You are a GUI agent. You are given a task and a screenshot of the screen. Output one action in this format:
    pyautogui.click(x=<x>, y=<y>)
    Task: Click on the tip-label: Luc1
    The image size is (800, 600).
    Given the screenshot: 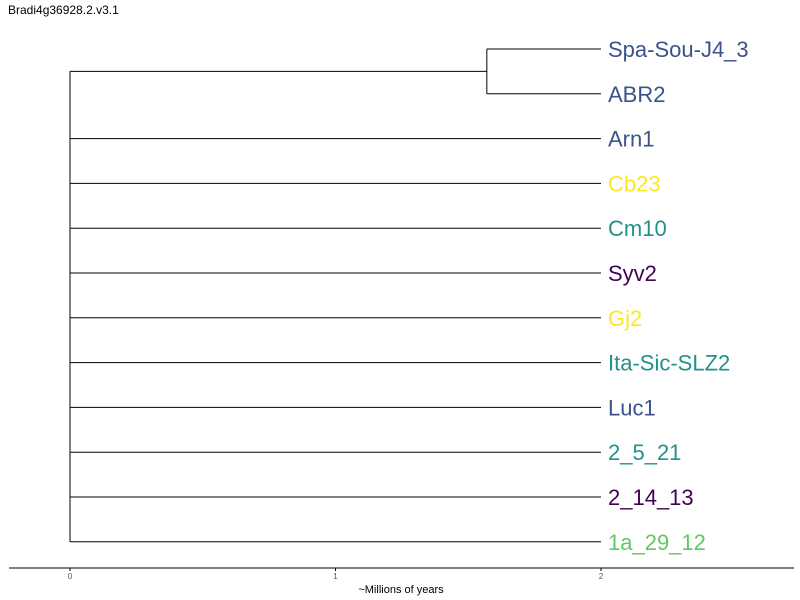 What is the action you would take?
    pyautogui.click(x=632, y=407)
    